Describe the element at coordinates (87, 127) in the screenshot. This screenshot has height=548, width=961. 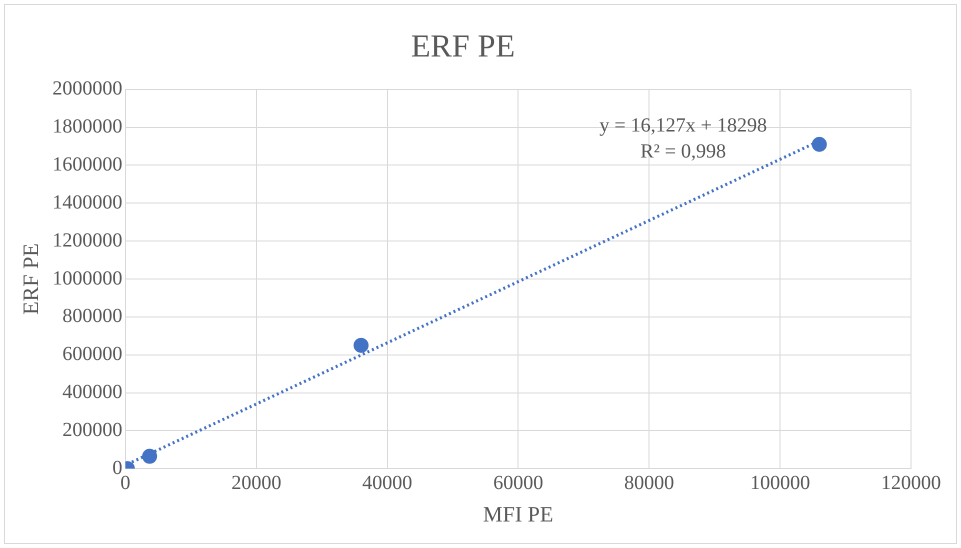
I see `y-tick-label: 1800000` at that location.